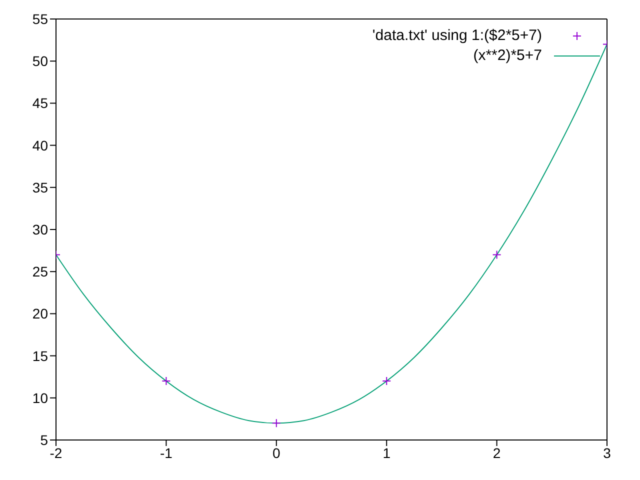 This screenshot has height=480, width=640. Describe the element at coordinates (40, 314) in the screenshot. I see `y-tick-label: 20` at that location.